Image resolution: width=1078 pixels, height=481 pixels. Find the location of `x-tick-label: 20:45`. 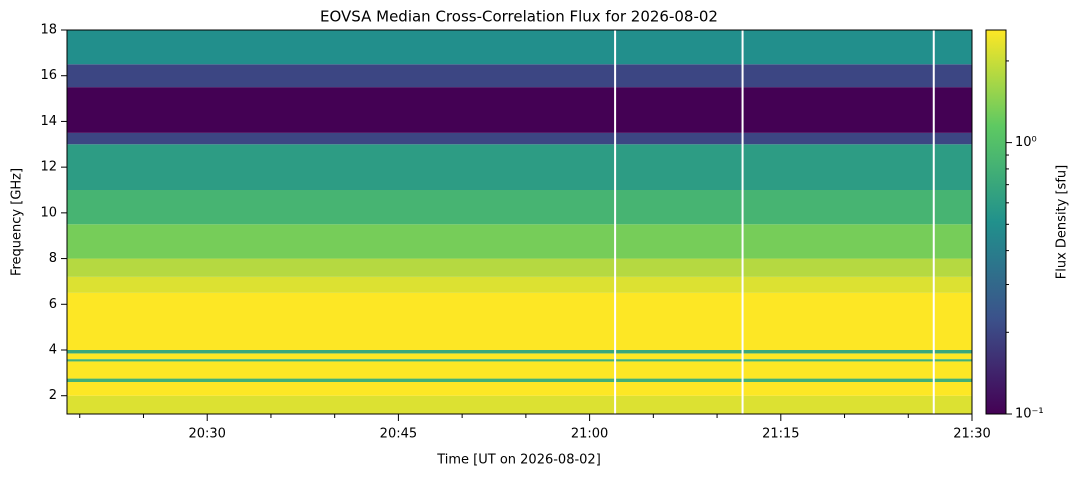

x-tick-label: 20:45 is located at coordinates (398, 434).